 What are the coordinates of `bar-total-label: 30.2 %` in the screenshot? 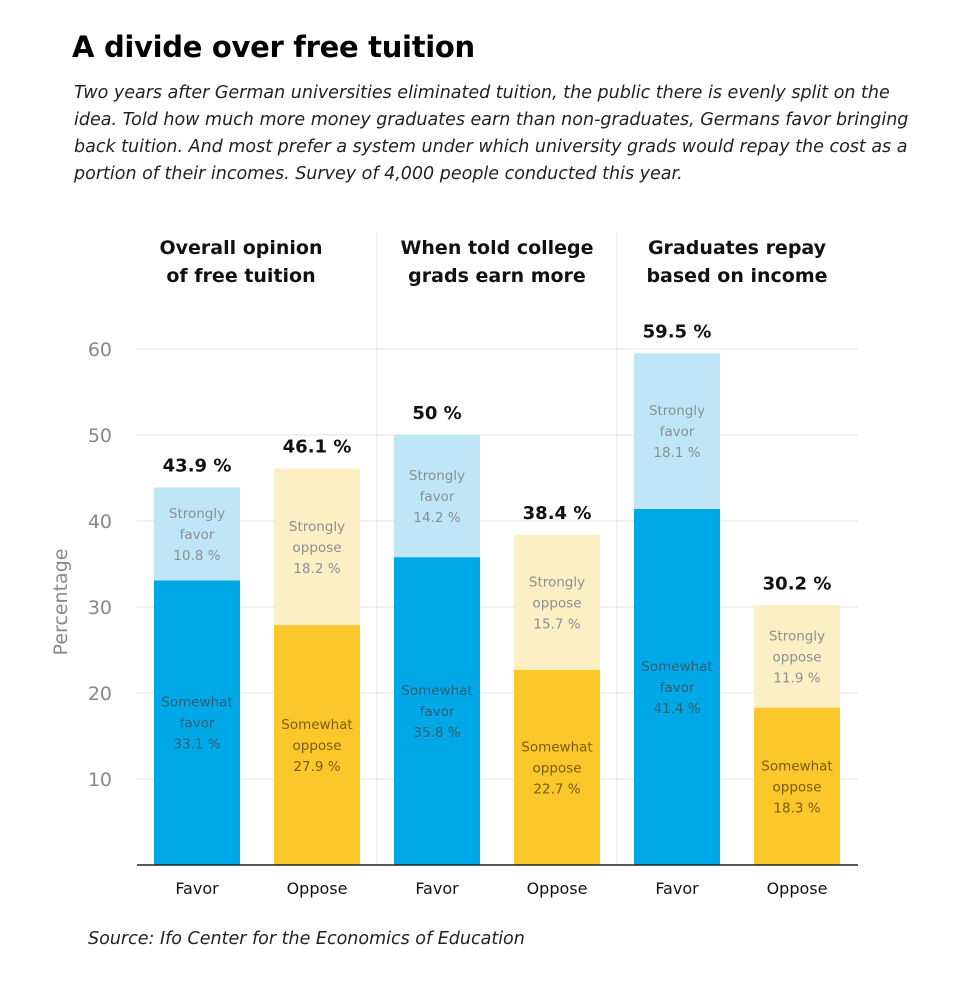 It's located at (797, 583).